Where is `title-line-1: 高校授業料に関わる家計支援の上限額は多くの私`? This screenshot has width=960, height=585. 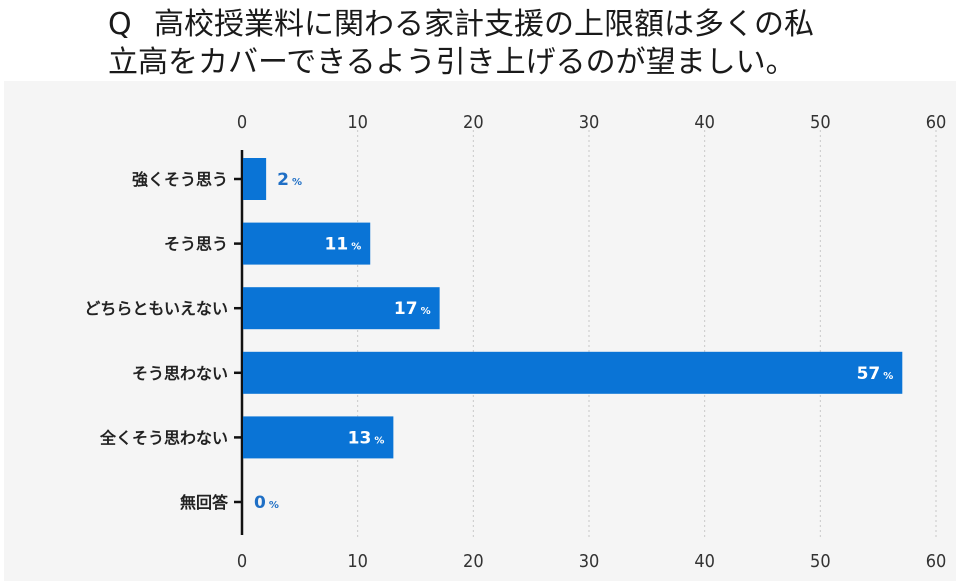
title-line-1: 高校授業料に関わる家計支援の上限額は多くの私 is located at coordinates (484, 24).